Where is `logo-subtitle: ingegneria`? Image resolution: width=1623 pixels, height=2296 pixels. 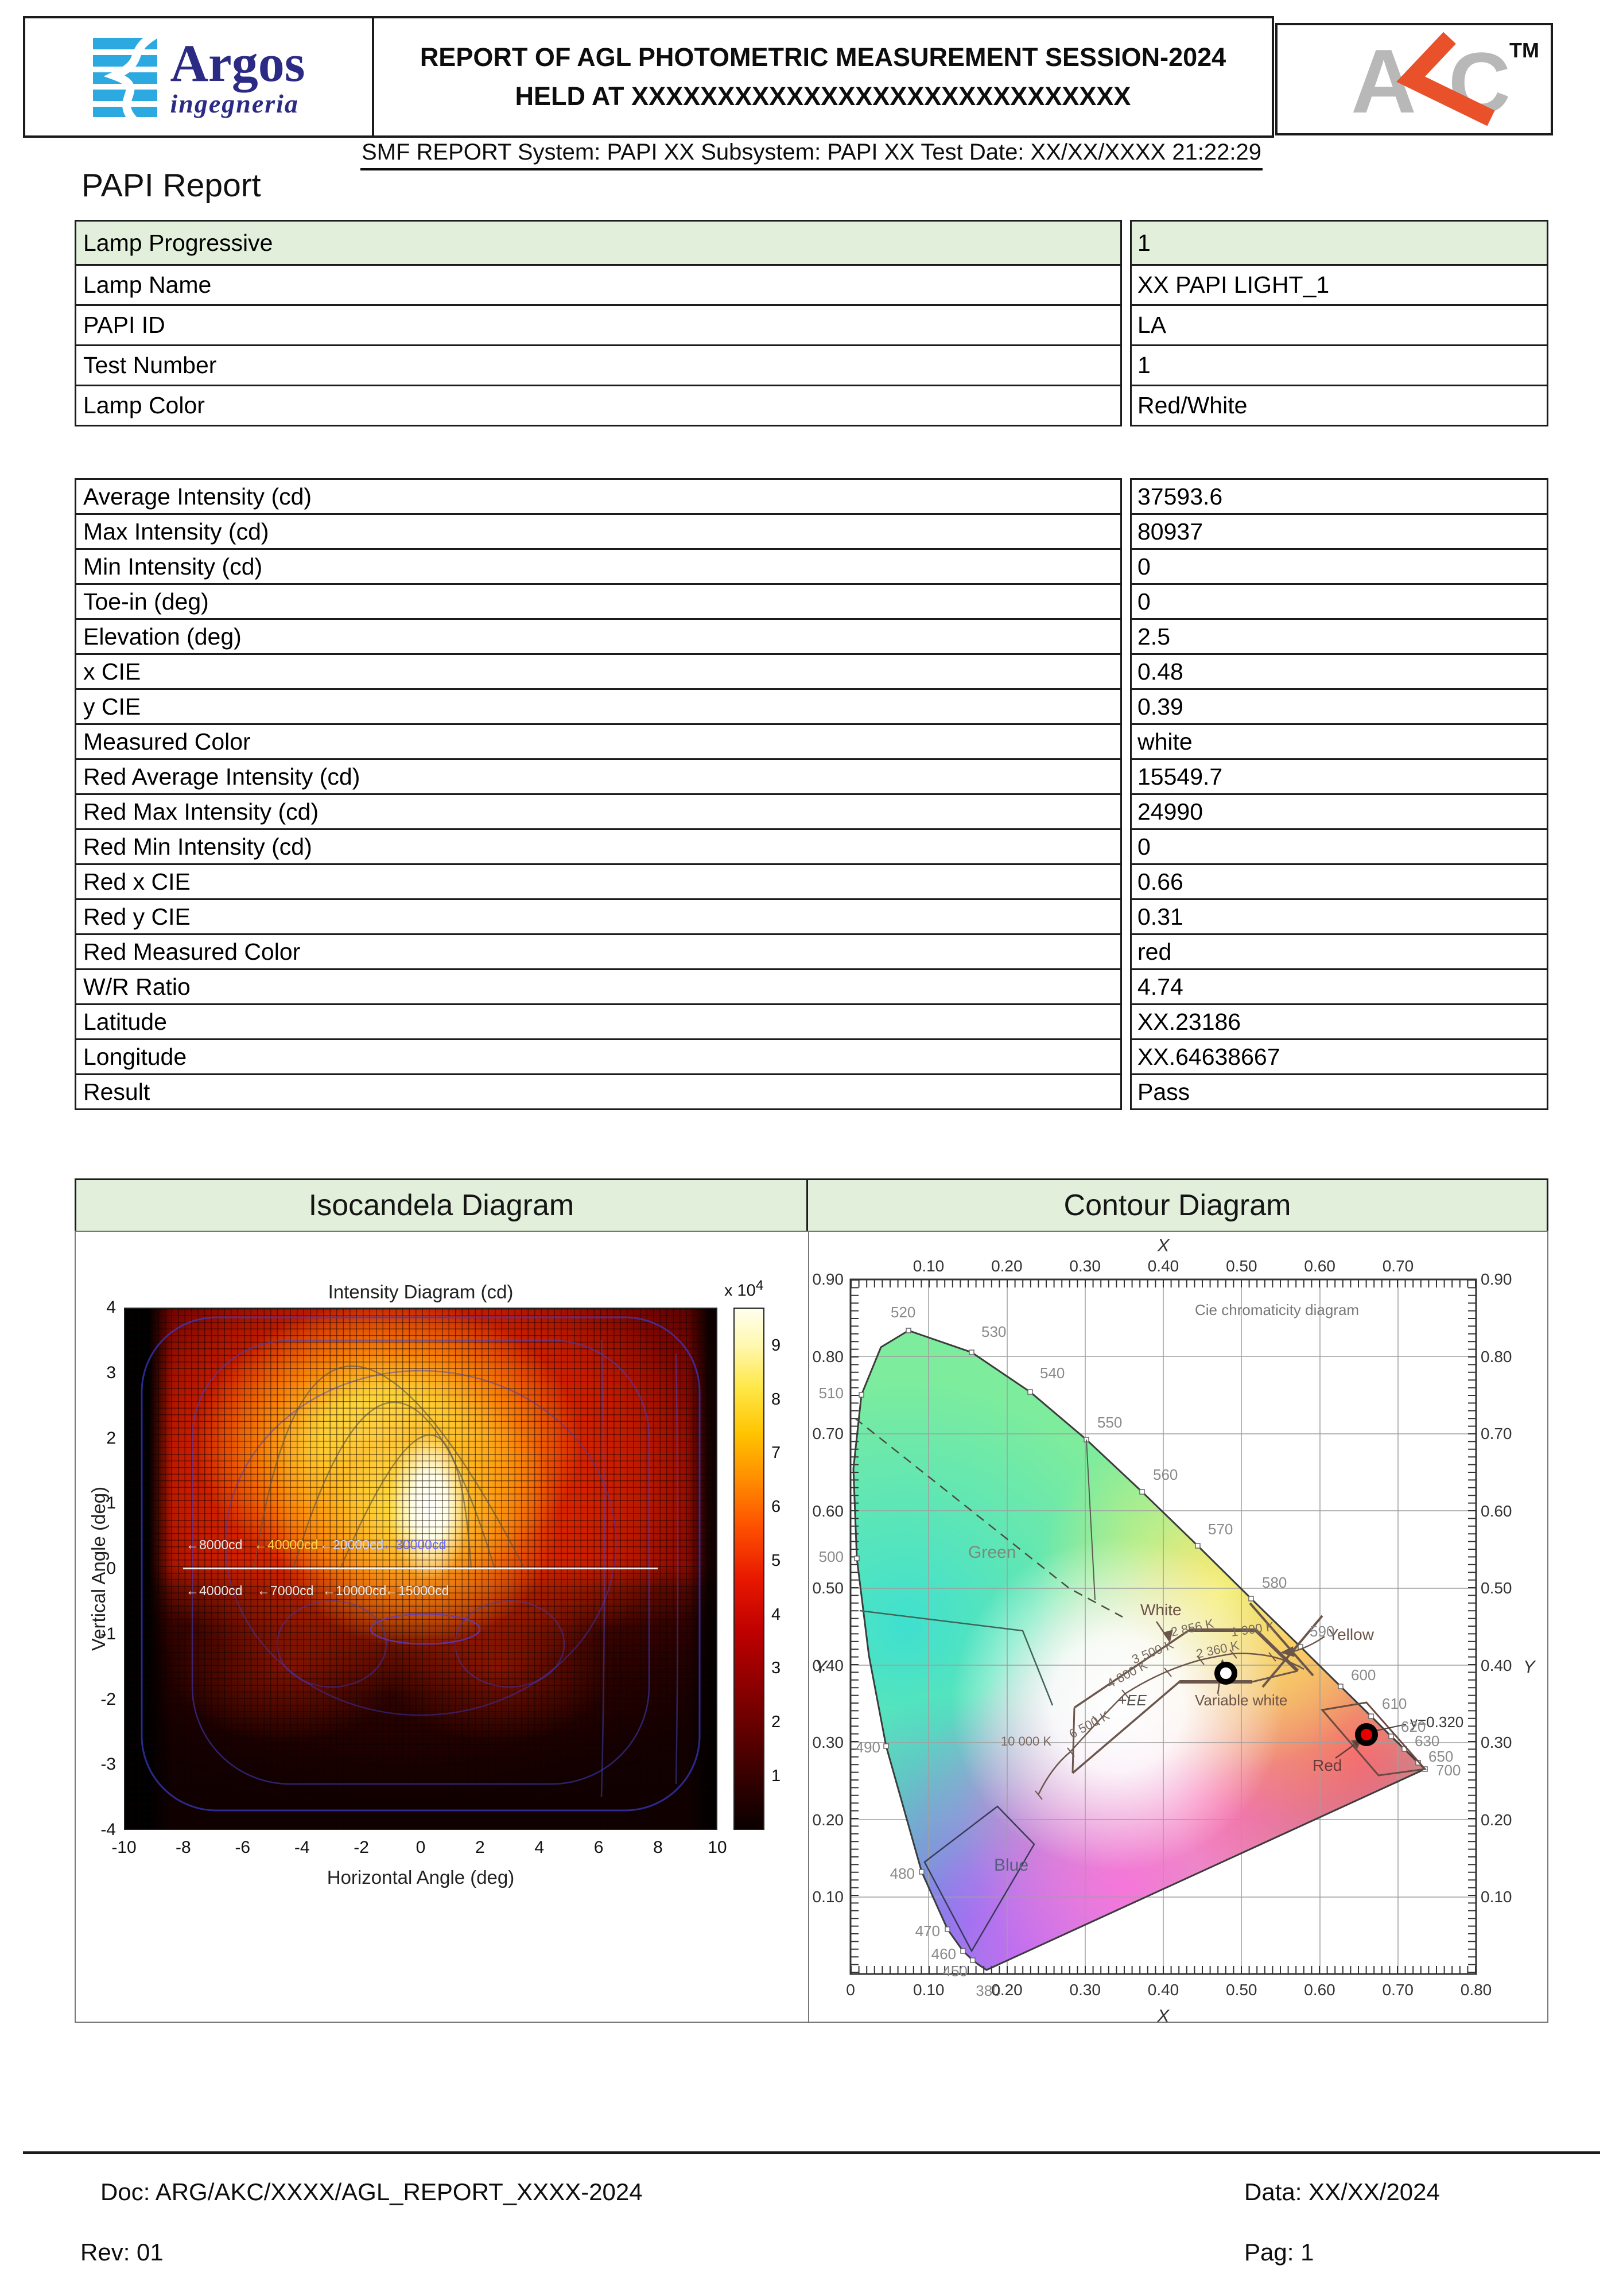
logo-subtitle: ingegneria is located at coordinates (234, 103).